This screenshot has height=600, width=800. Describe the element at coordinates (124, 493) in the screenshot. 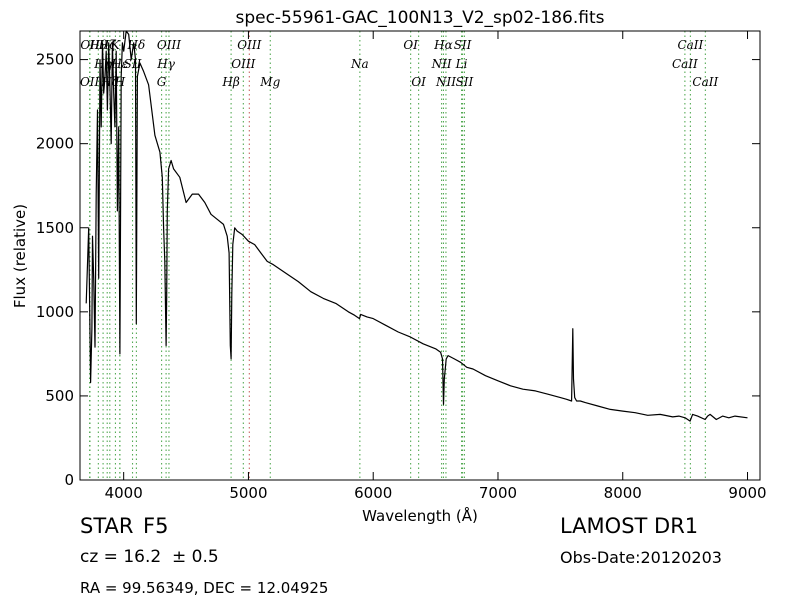

I see `x-tick-label: 4000` at that location.